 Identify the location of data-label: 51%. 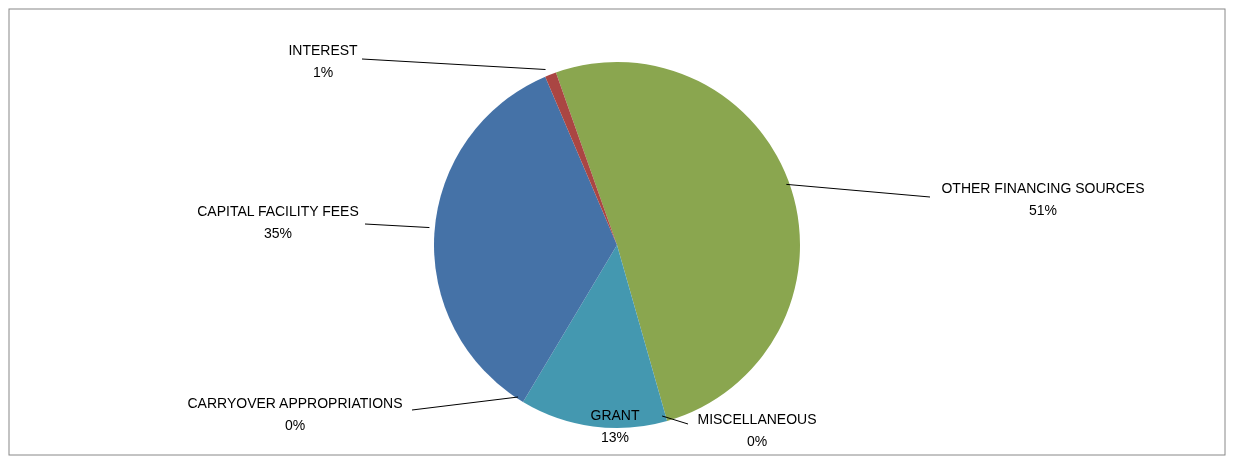
(1043, 210).